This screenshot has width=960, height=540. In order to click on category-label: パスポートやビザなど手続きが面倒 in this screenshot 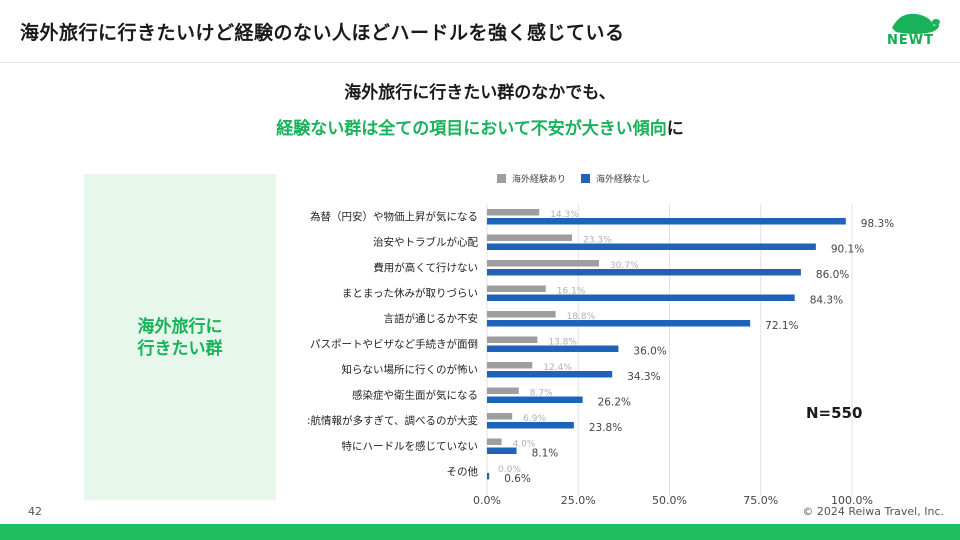, I will do `click(394, 344)`.